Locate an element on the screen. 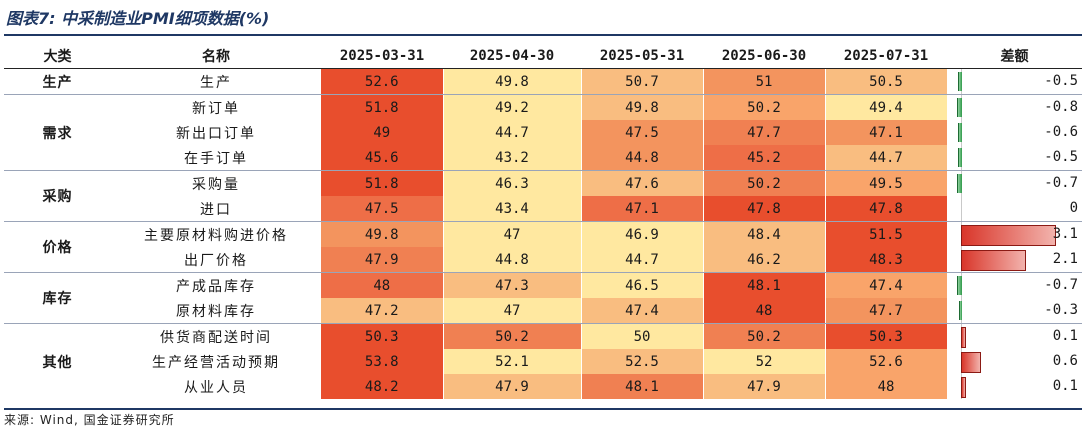  value-cell: 47.8 is located at coordinates (764, 209).